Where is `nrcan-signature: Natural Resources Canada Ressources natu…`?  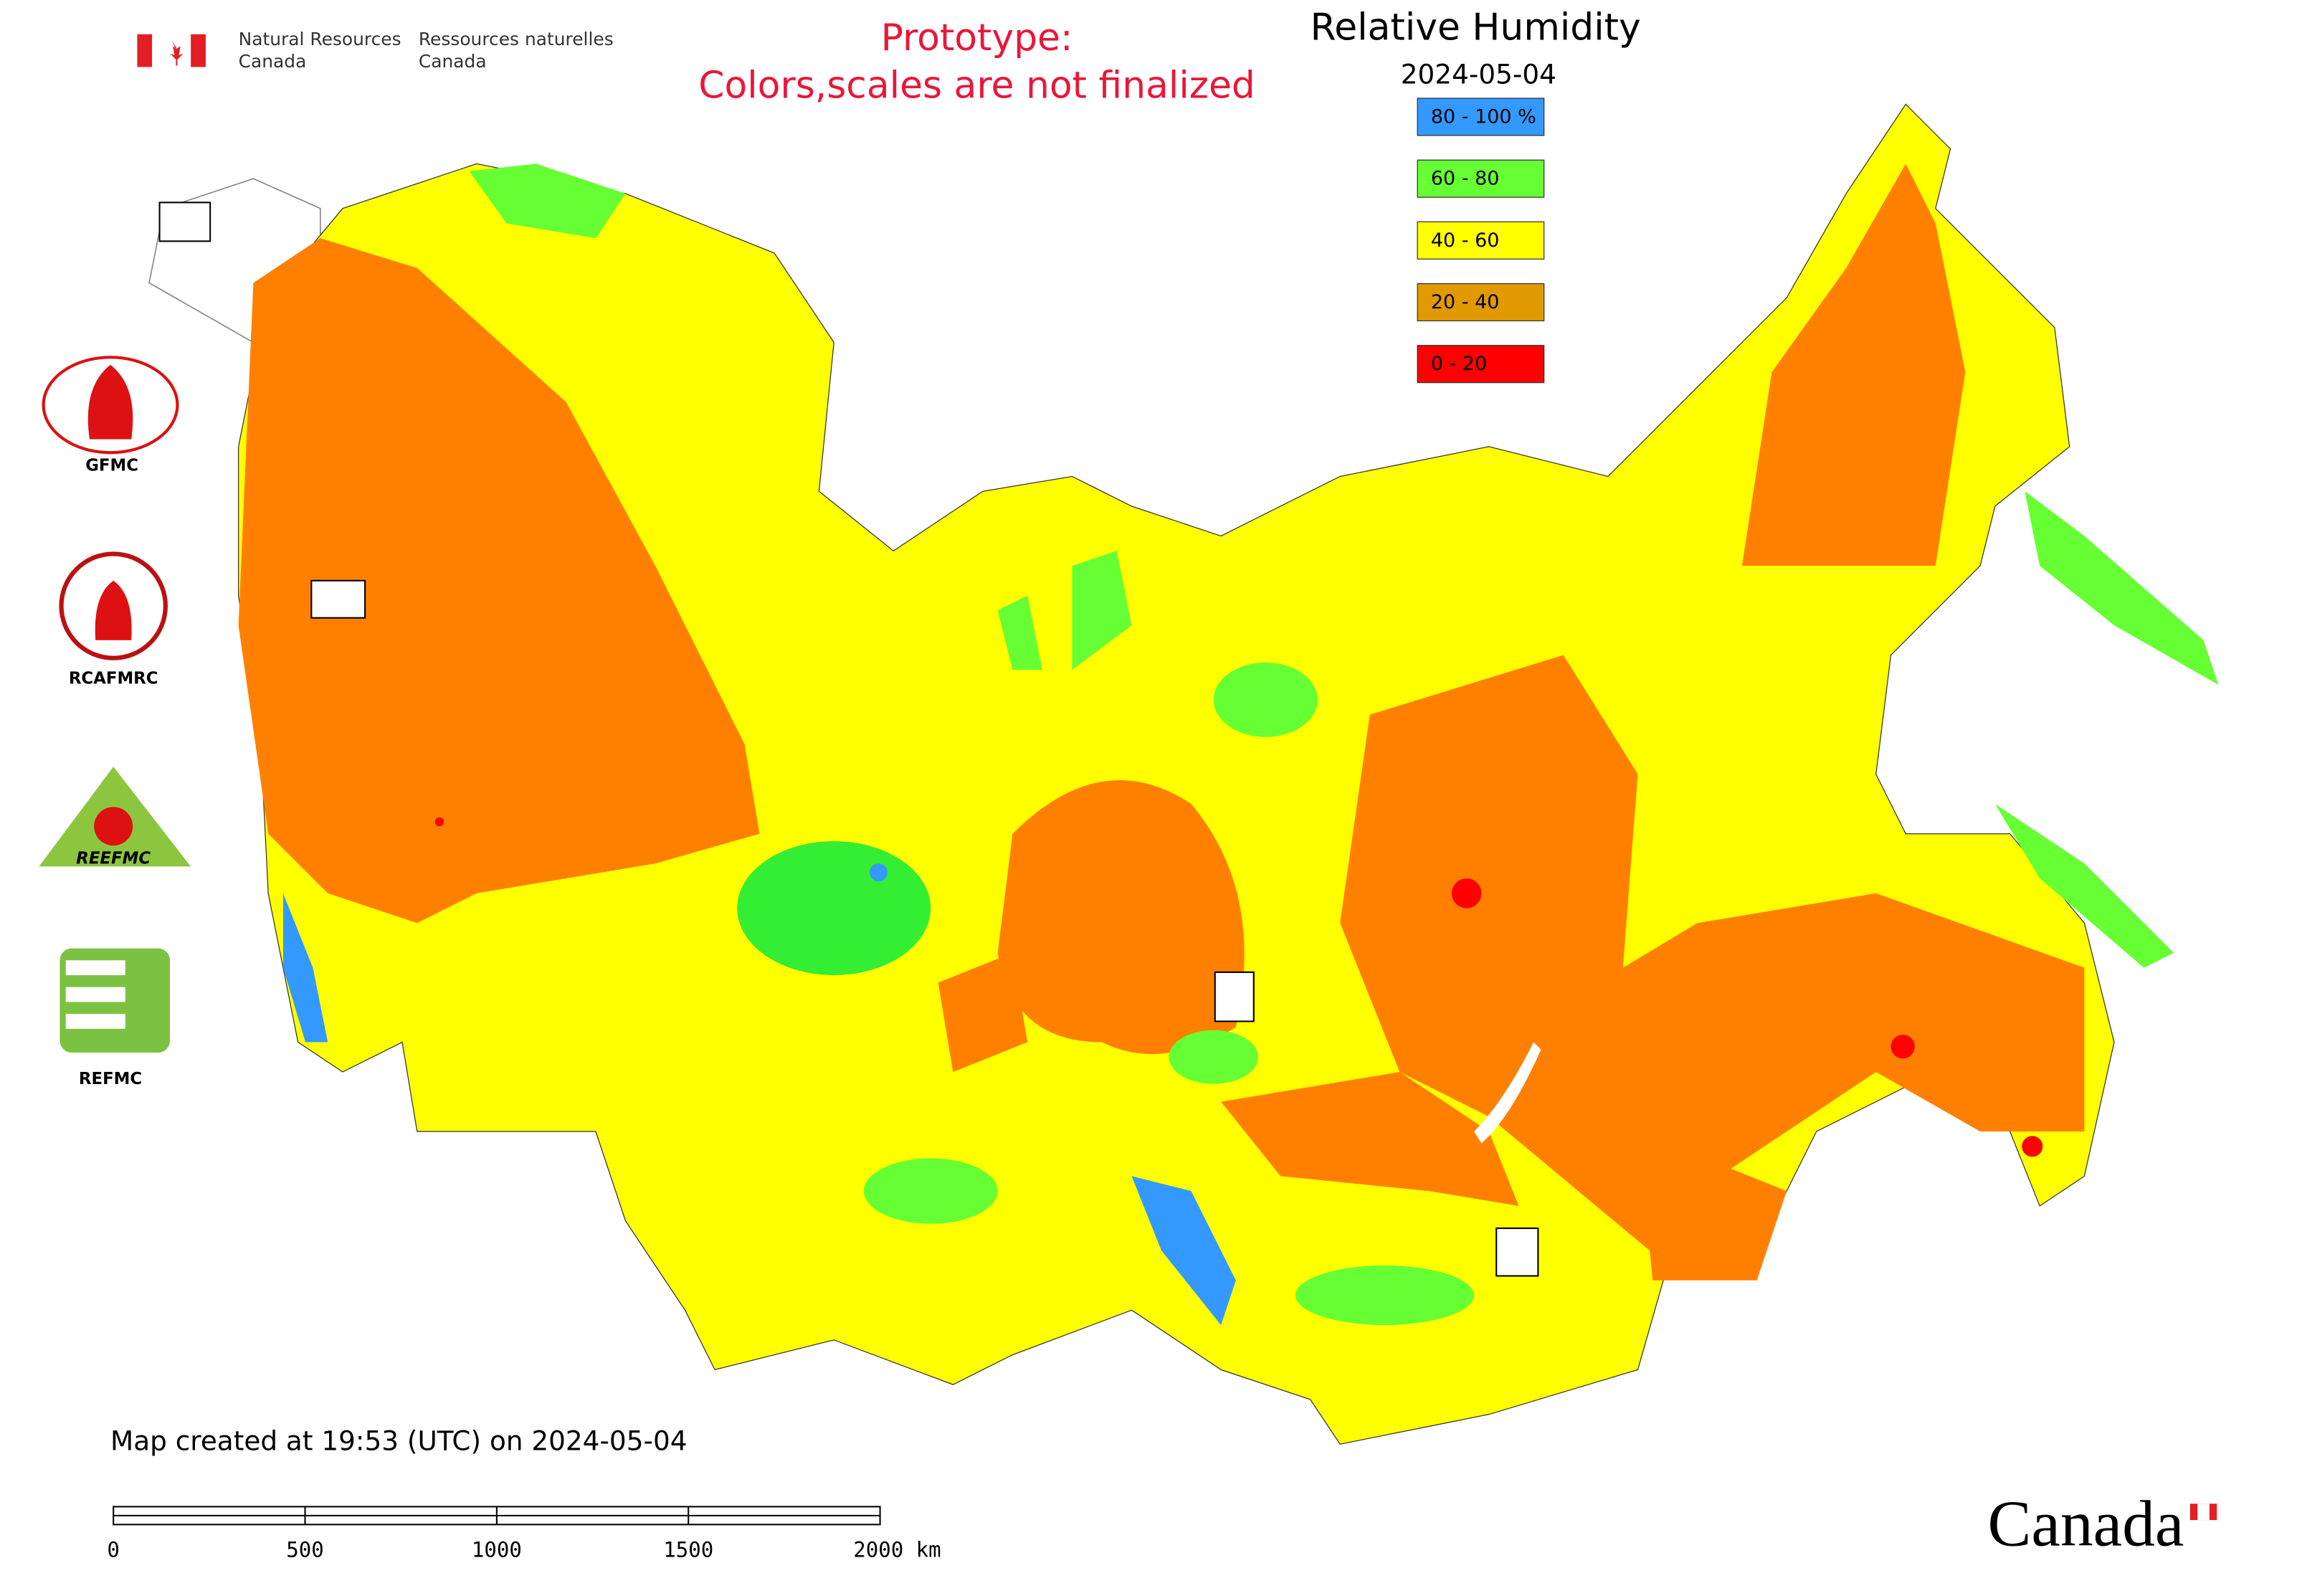
nrcan-signature: Natural Resources Canada Ressources natu… is located at coordinates (375, 50).